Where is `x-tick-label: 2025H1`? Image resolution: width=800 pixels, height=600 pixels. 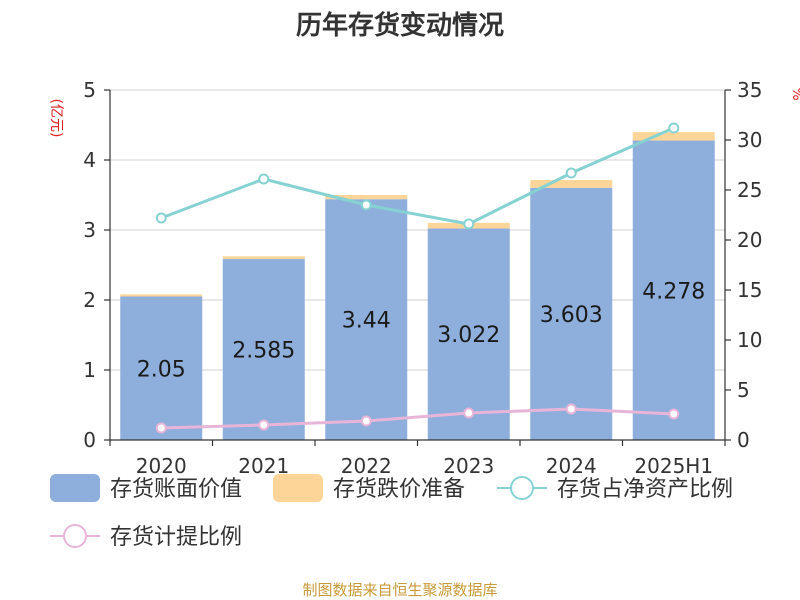
x-tick-label: 2025H1 is located at coordinates (673, 466).